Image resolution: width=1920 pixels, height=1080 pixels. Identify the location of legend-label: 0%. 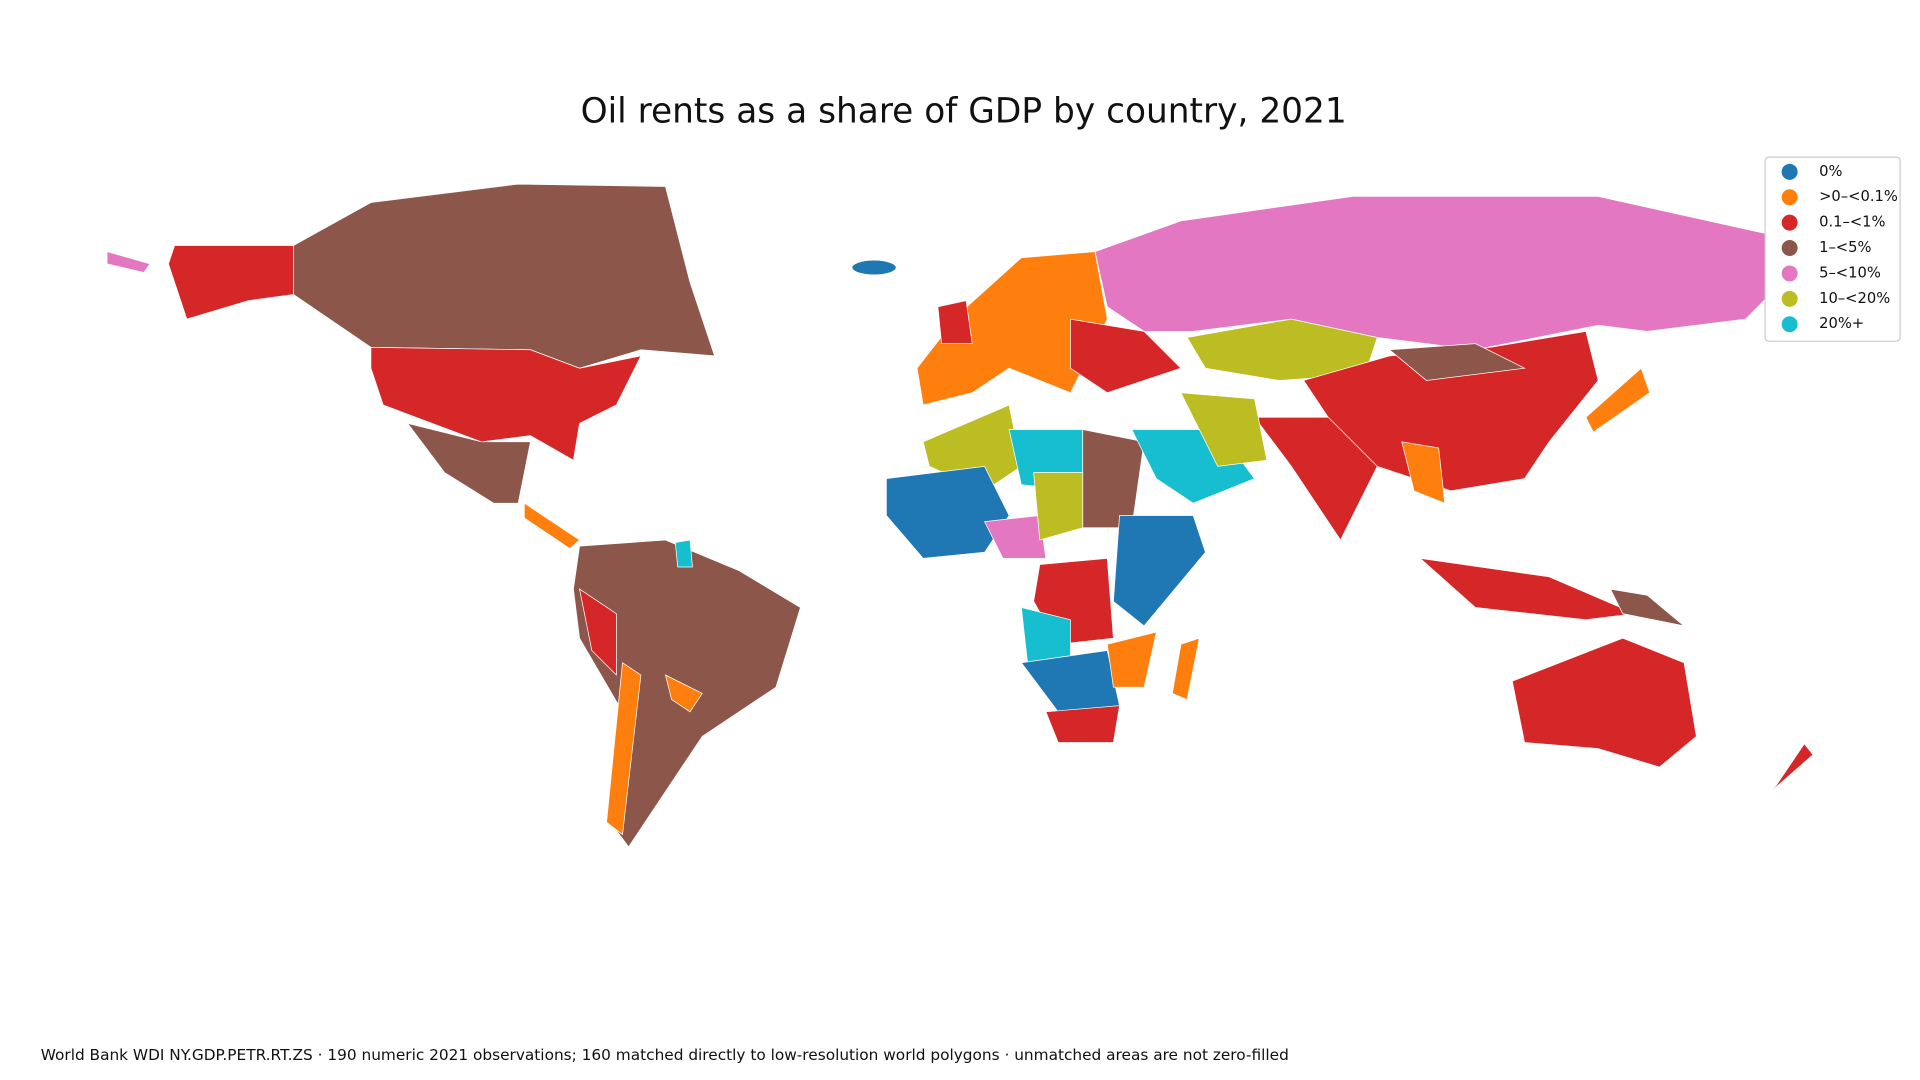
(1830, 171).